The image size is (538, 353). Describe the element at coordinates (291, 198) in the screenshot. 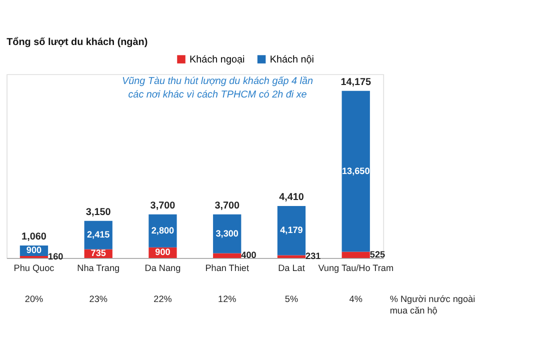

I see `total-label: 4,410` at that location.